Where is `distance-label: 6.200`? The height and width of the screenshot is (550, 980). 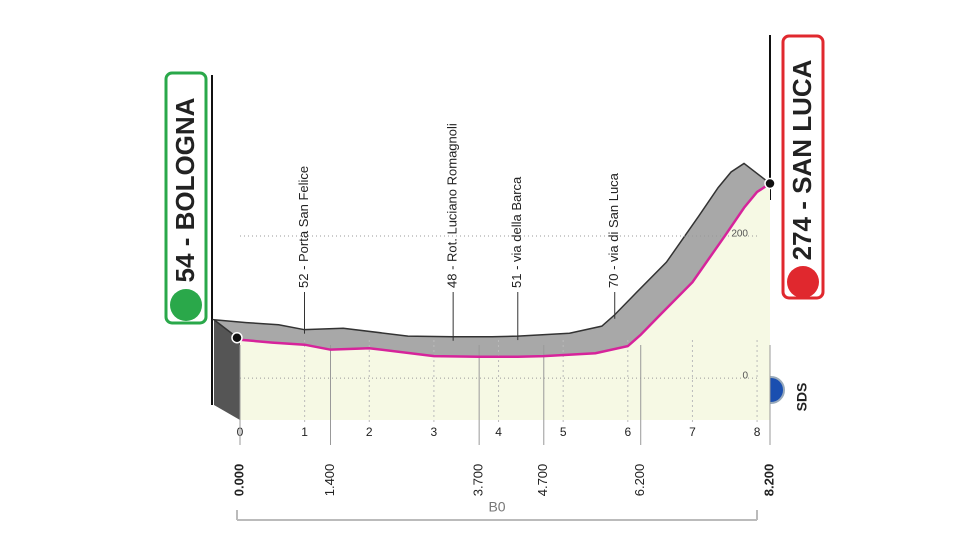 distance-label: 6.200 is located at coordinates (639, 480).